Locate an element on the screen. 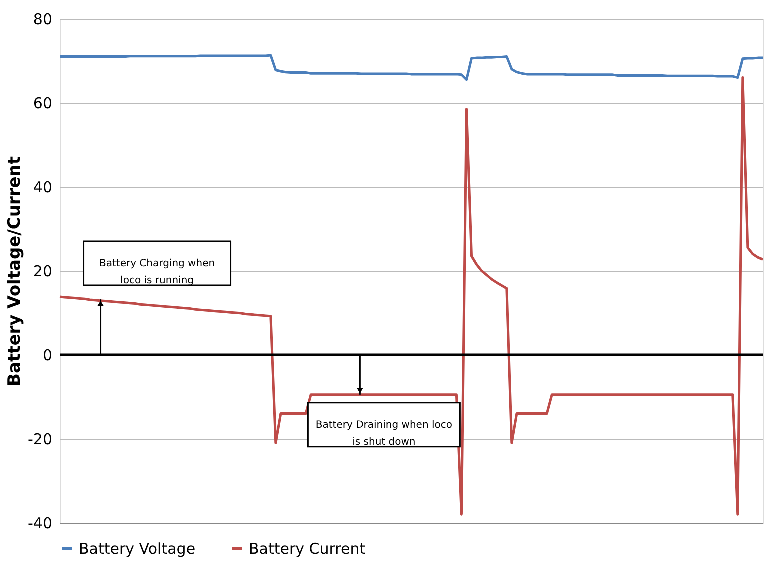 The image size is (775, 572). y-tick-label: 40 is located at coordinates (42, 187).